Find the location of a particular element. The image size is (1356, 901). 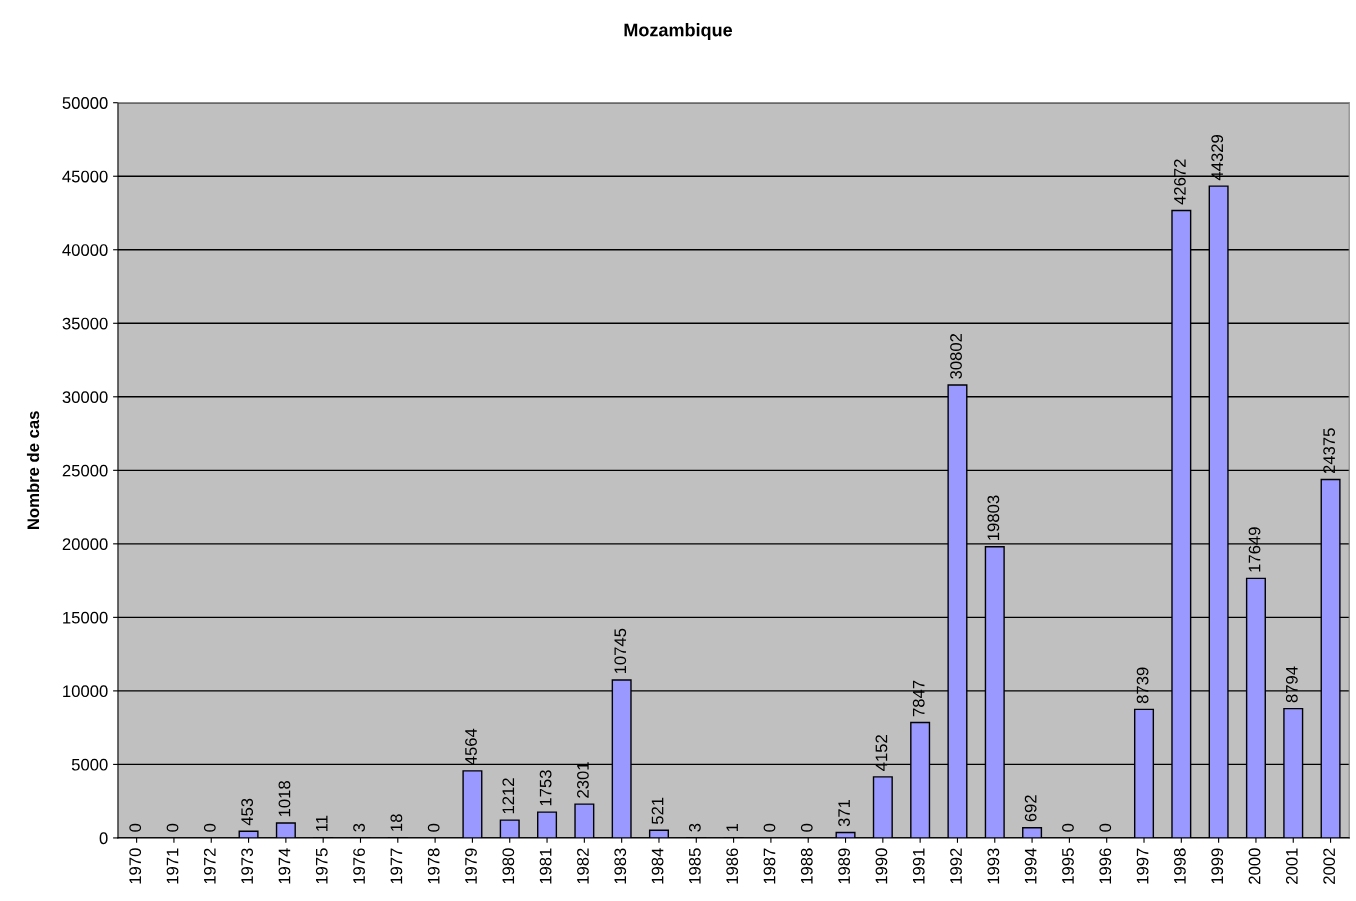

y-tick-label: 50000 is located at coordinates (85, 103).